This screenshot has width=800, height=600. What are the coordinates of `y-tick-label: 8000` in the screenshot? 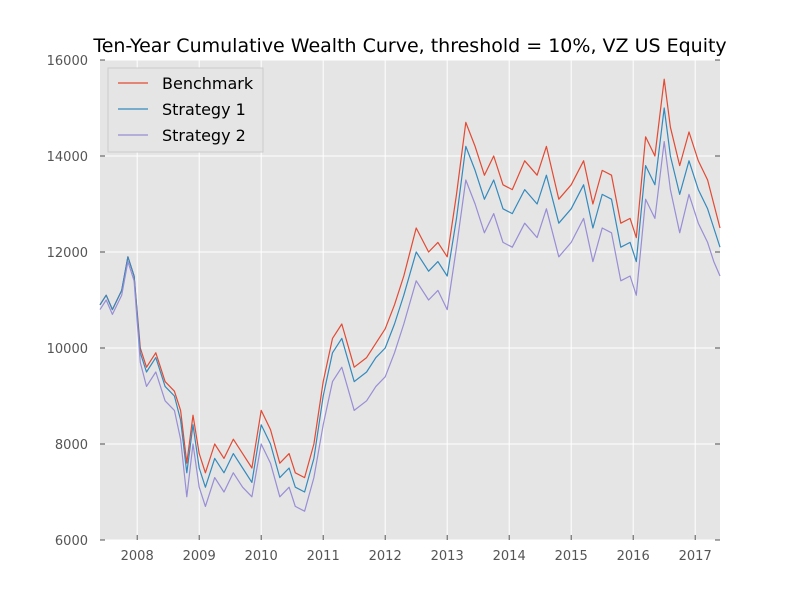 It's located at (71, 445).